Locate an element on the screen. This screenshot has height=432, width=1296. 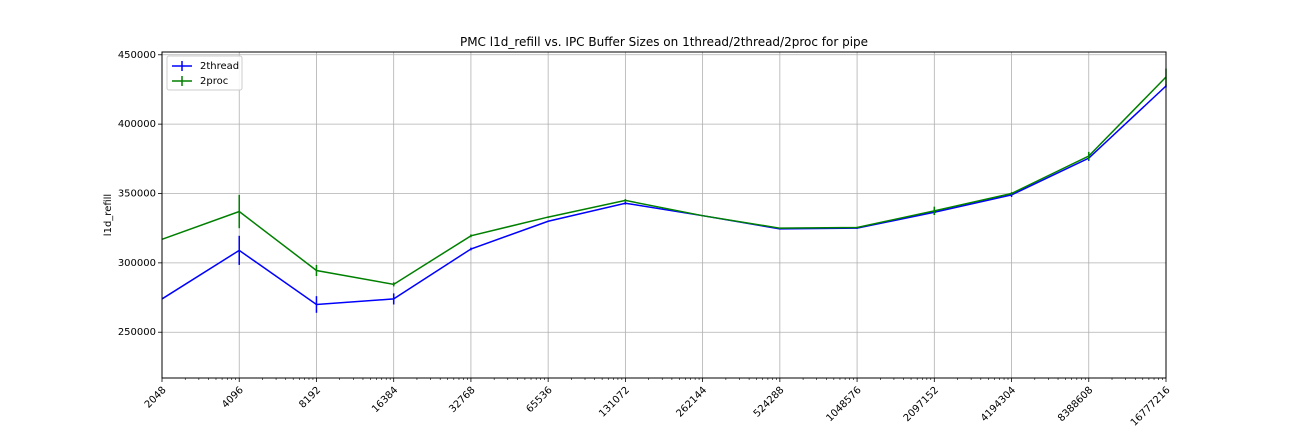
x-tick-label: 32768 is located at coordinates (462, 400).